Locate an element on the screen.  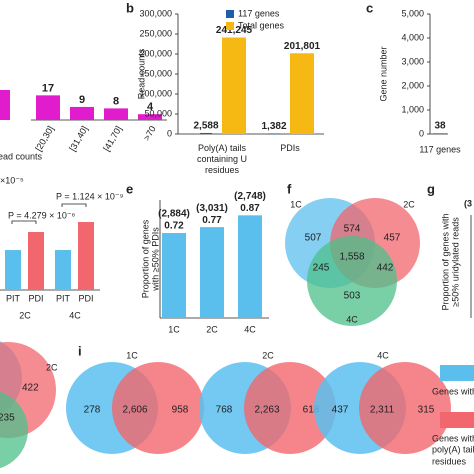
data-label: 0.87 is located at coordinates (250, 208).